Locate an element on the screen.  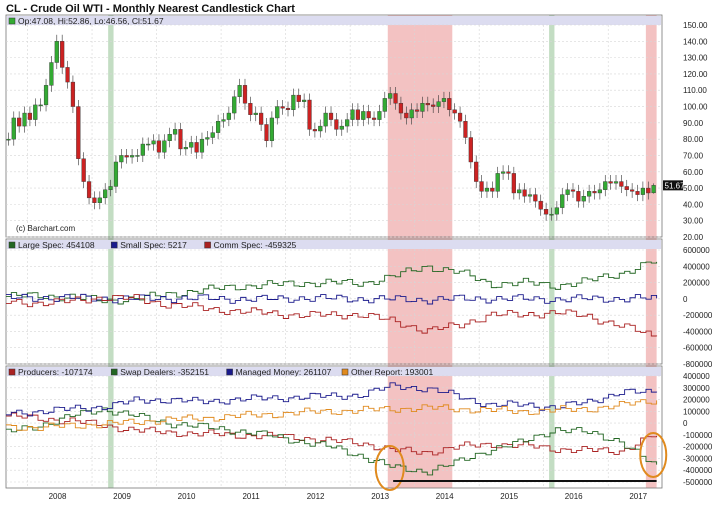
y-tick-label: 90.00 is located at coordinates (693, 123).